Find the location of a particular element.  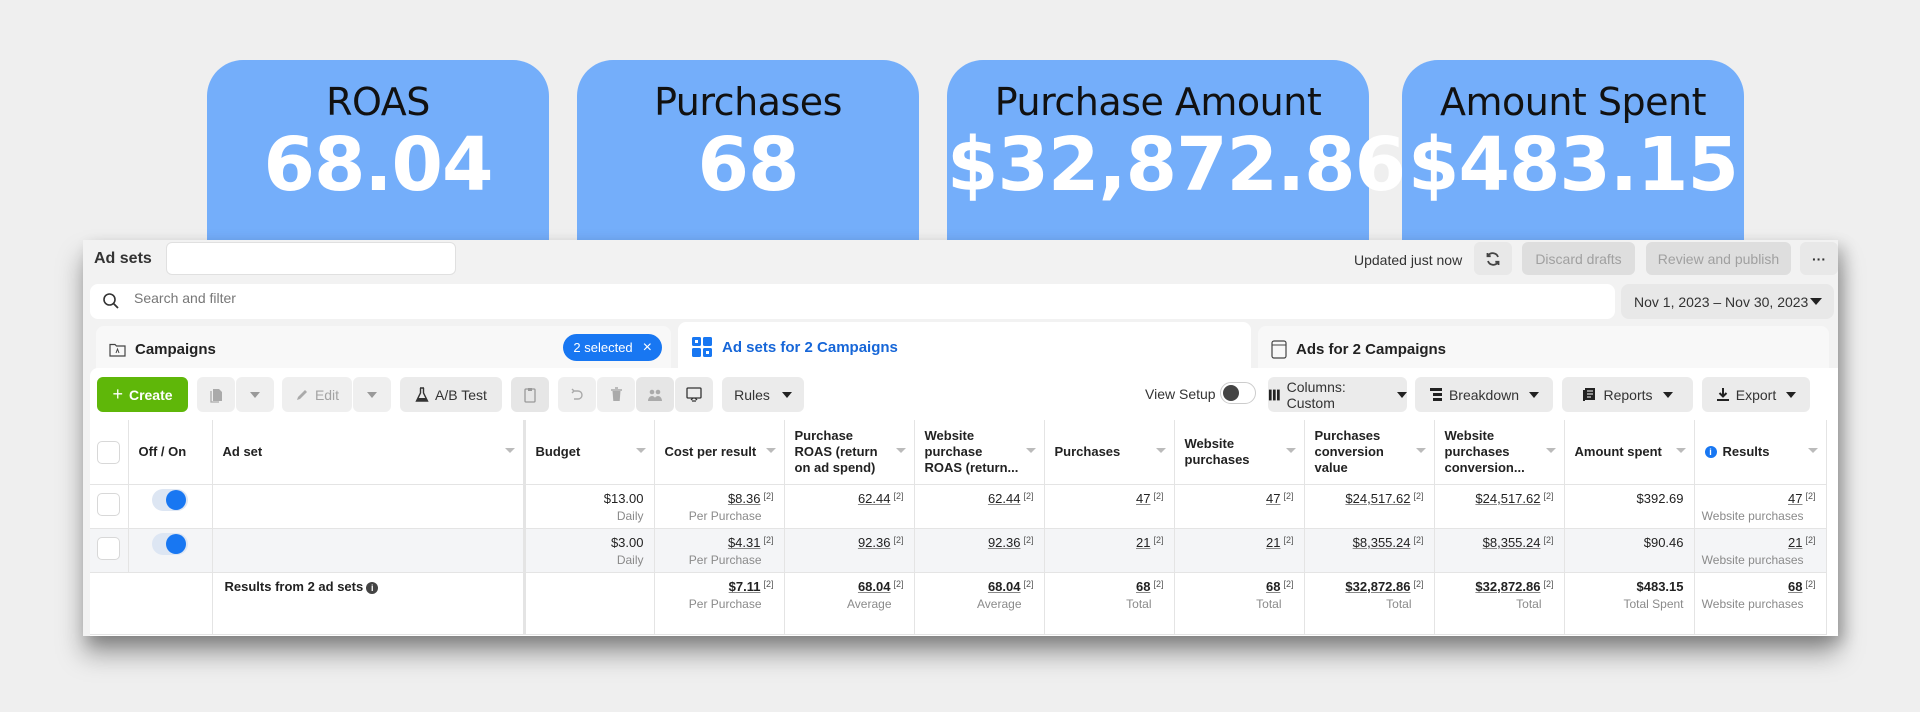

duplicate-dropdown-button is located at coordinates (255, 394).